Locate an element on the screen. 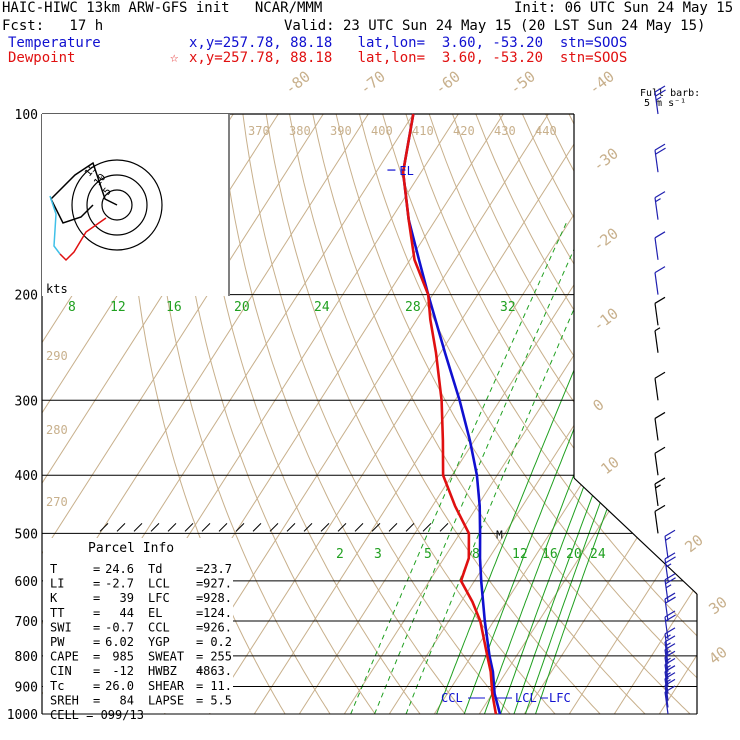 This screenshot has width=740, height=740. mixing-ratio-label: 28 is located at coordinates (413, 307).